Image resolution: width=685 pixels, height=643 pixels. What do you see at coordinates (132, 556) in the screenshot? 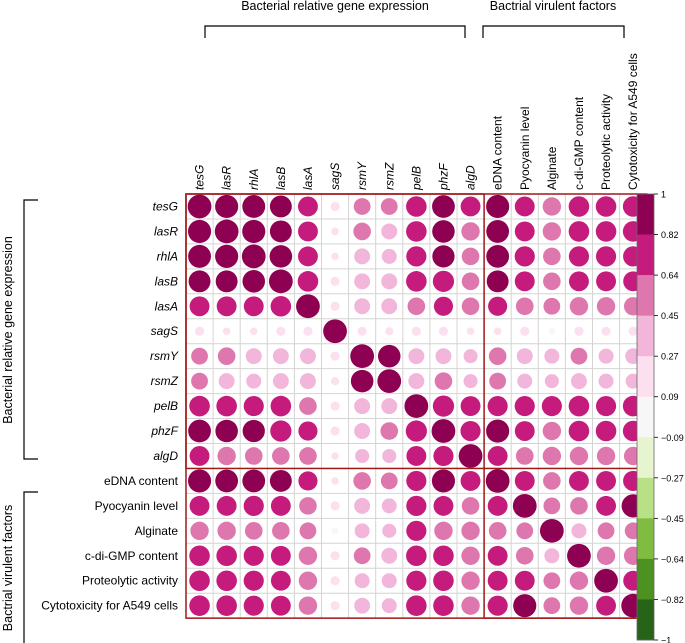
I see `row-label: c-di-GMP content` at bounding box center [132, 556].